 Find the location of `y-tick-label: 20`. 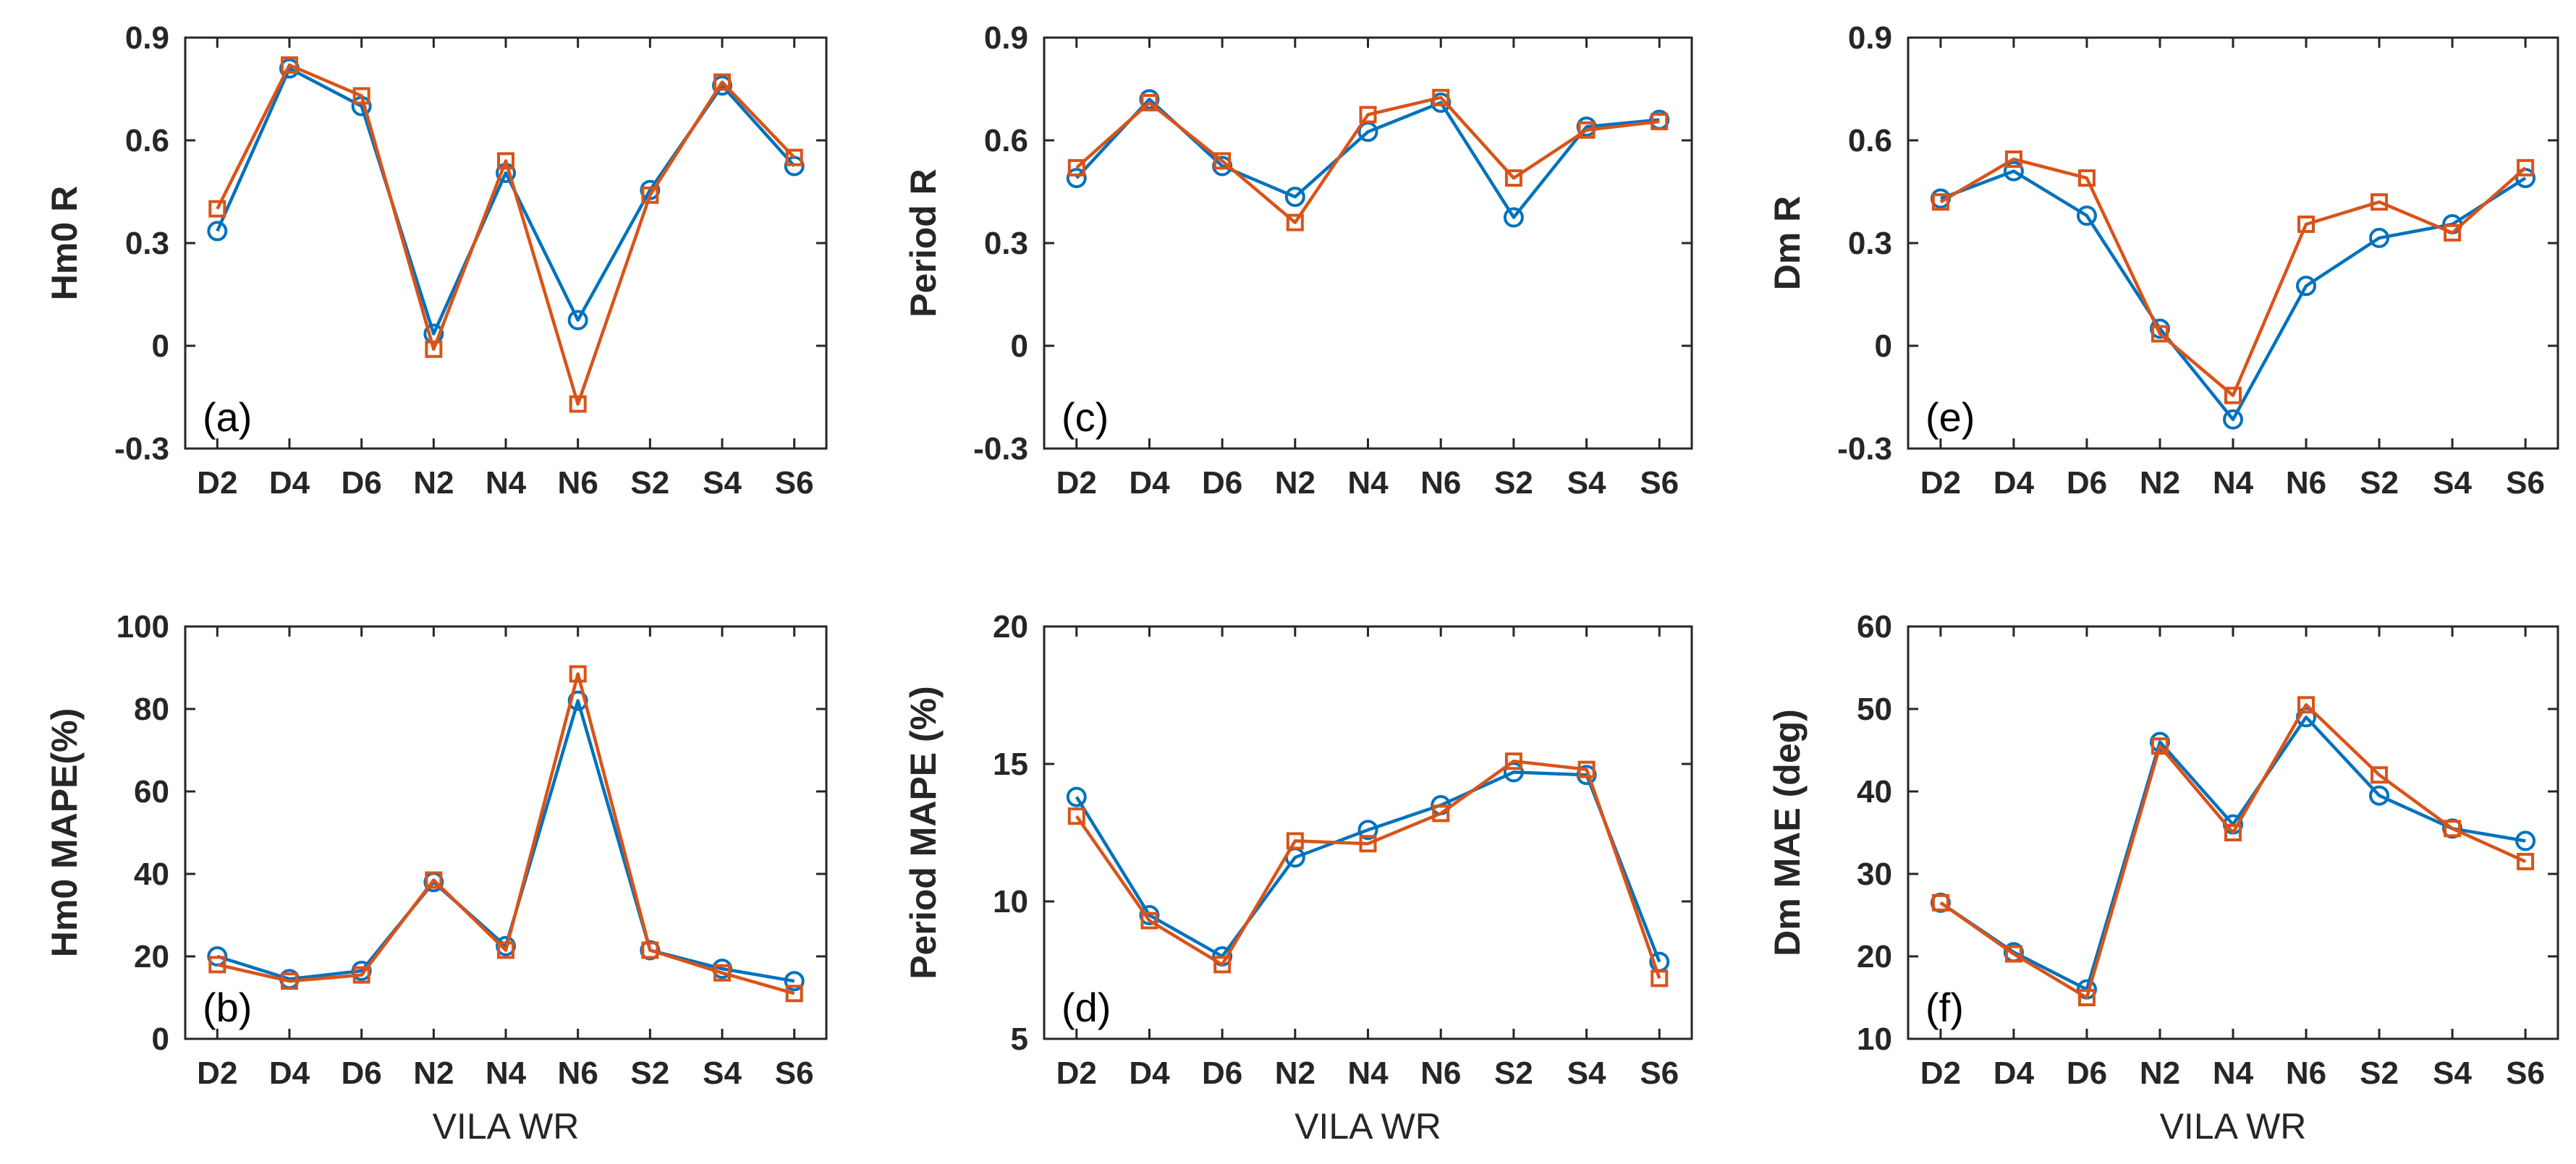

y-tick-label: 20 is located at coordinates (1875, 956).